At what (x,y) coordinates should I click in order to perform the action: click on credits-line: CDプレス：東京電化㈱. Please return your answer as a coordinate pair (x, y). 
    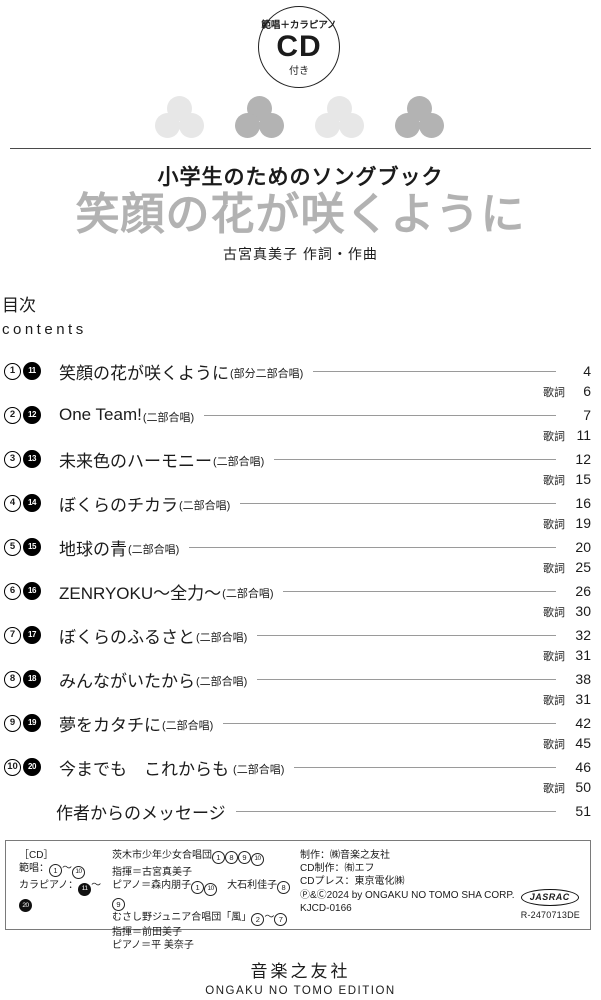
    Looking at the image, I should click on (352, 882).